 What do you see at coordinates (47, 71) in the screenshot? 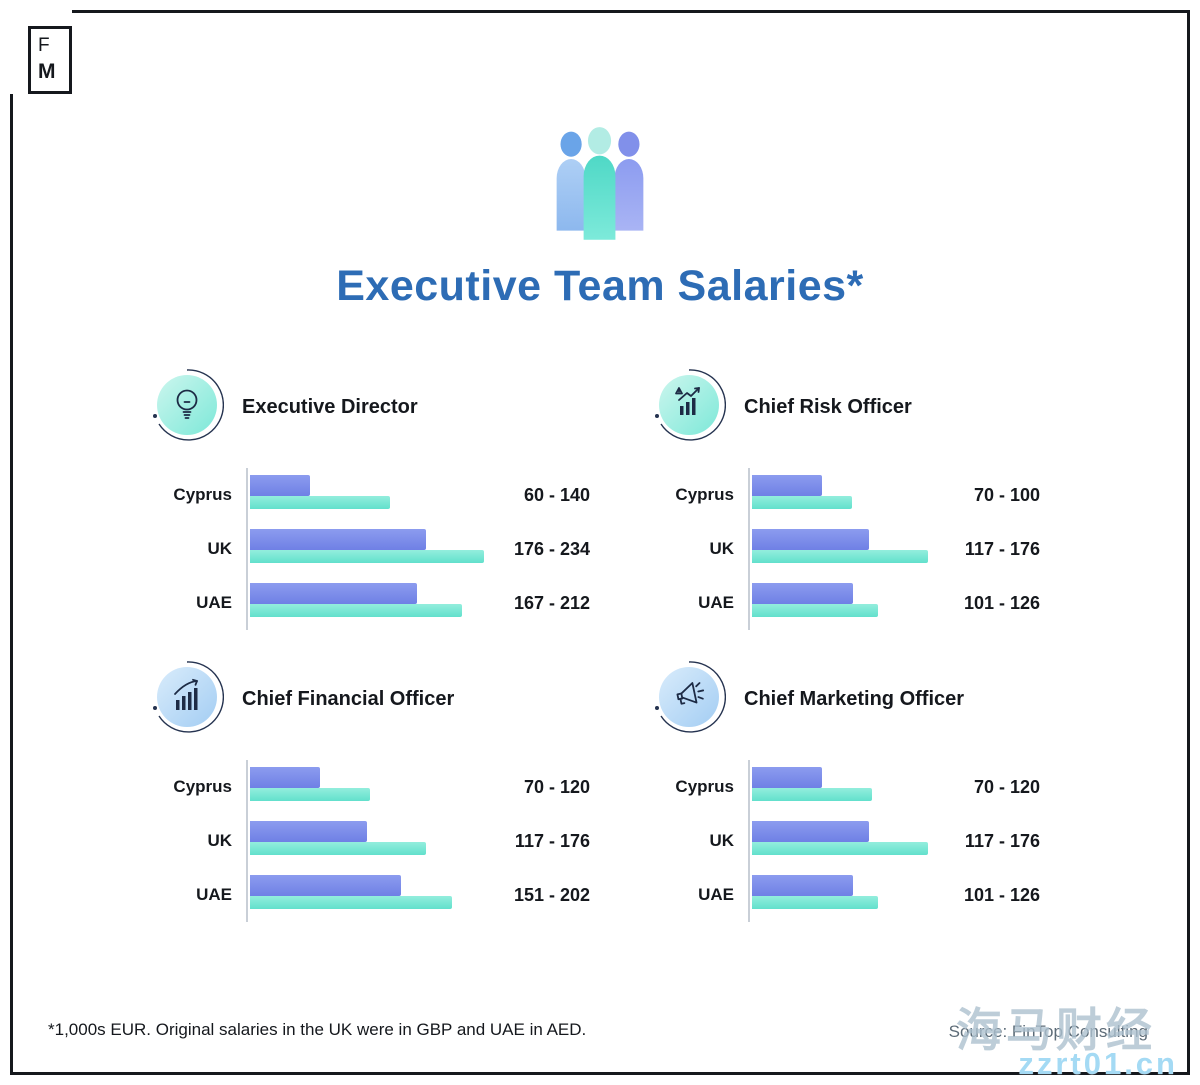
I see `logo-letter-m: M` at bounding box center [47, 71].